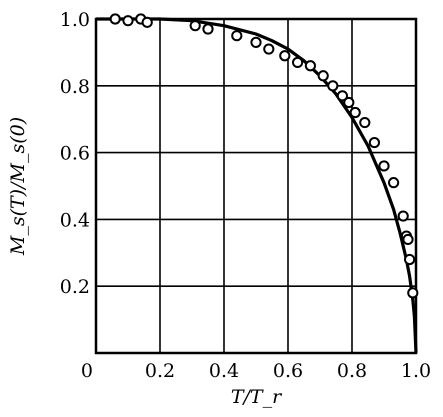 The height and width of the screenshot is (417, 443). What do you see at coordinates (87, 371) in the screenshot?
I see `x-tick-label: 0` at bounding box center [87, 371].